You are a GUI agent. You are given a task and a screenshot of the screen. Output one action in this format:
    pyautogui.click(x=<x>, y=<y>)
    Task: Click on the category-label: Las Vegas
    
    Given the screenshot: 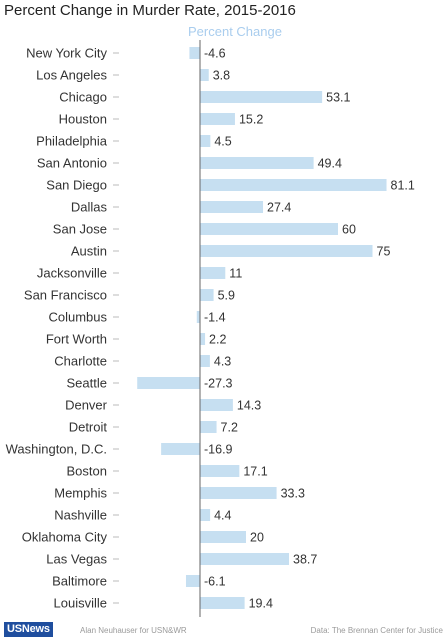 What is the action you would take?
    pyautogui.click(x=76, y=559)
    